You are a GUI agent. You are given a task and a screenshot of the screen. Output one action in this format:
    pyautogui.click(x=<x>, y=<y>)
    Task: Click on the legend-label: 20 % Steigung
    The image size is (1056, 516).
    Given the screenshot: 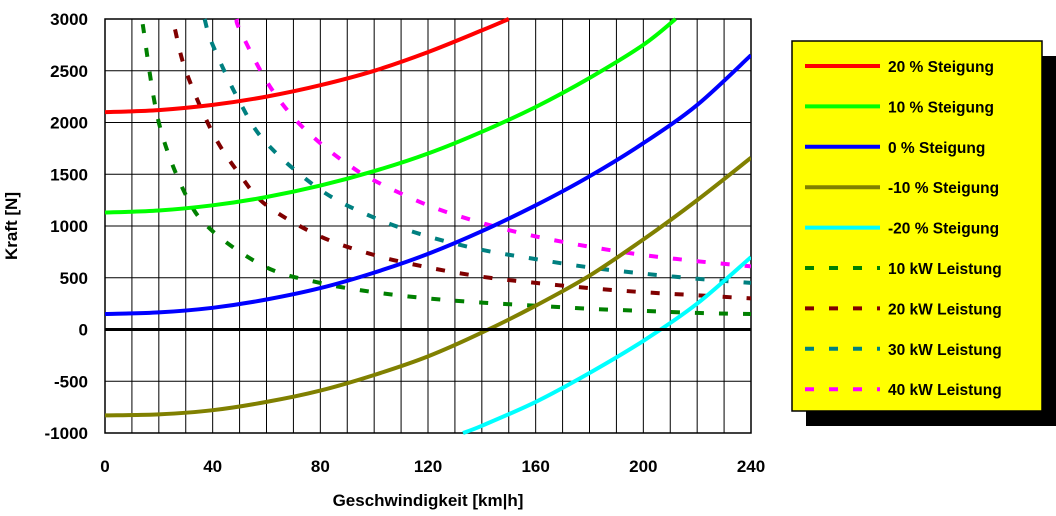 What is the action you would take?
    pyautogui.click(x=941, y=67)
    